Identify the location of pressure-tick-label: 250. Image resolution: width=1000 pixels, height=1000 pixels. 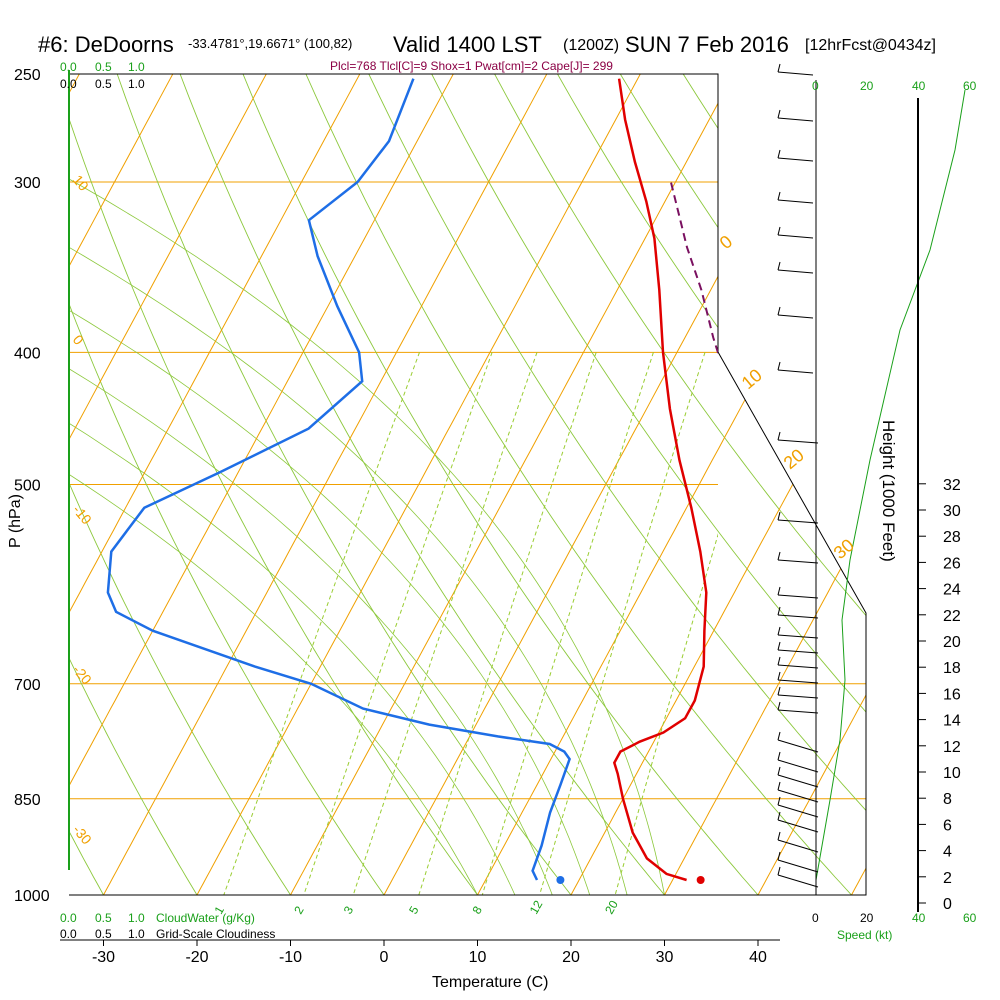
(27, 75).